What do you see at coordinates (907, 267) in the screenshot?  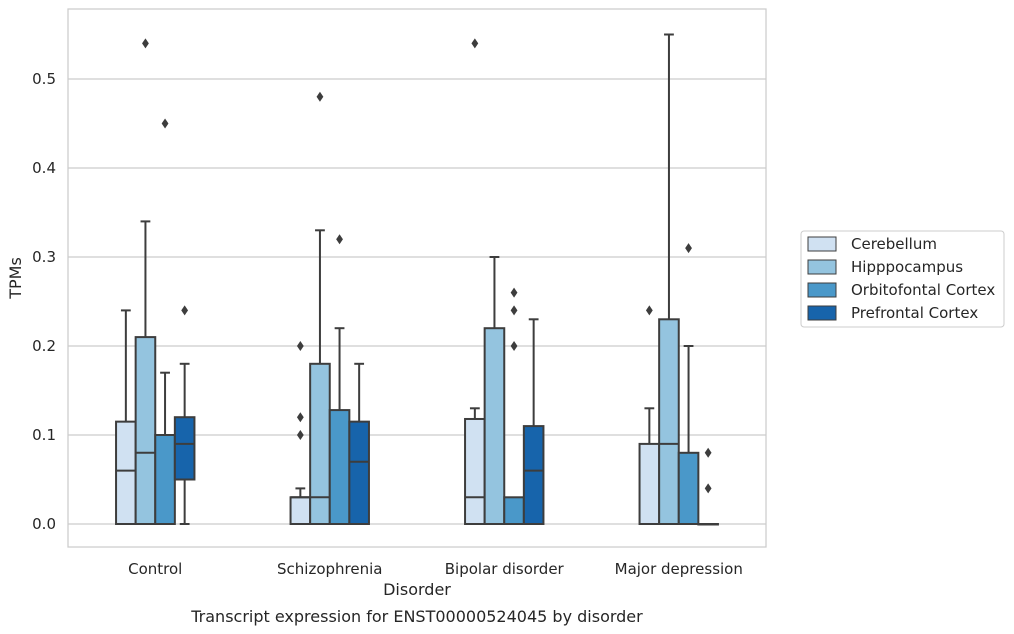 I see `legend-label: Hipppocampus` at bounding box center [907, 267].